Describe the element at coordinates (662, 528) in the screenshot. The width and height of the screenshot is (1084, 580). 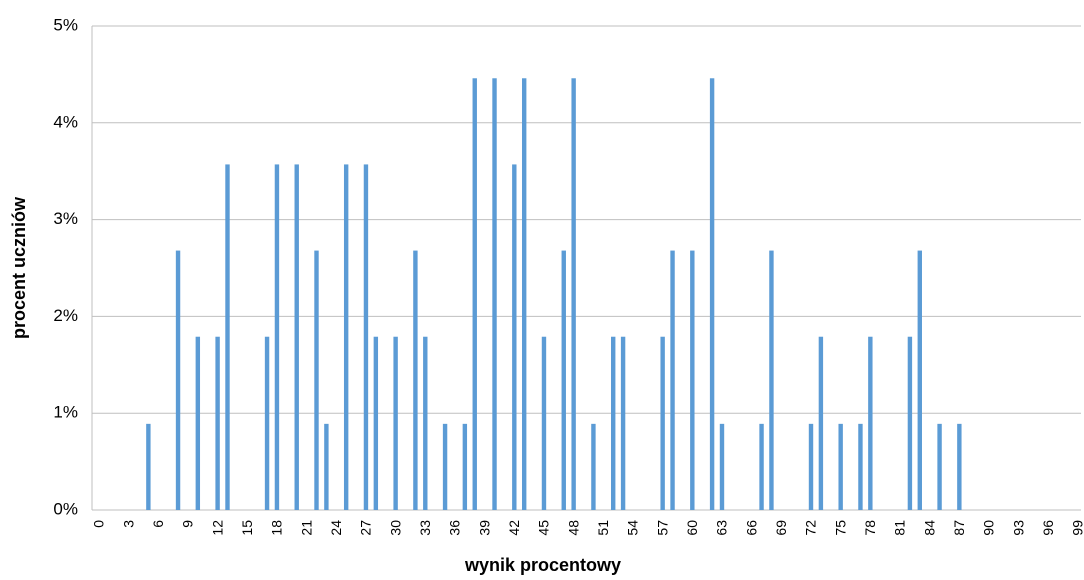
I see `x-tick-label: 57` at that location.